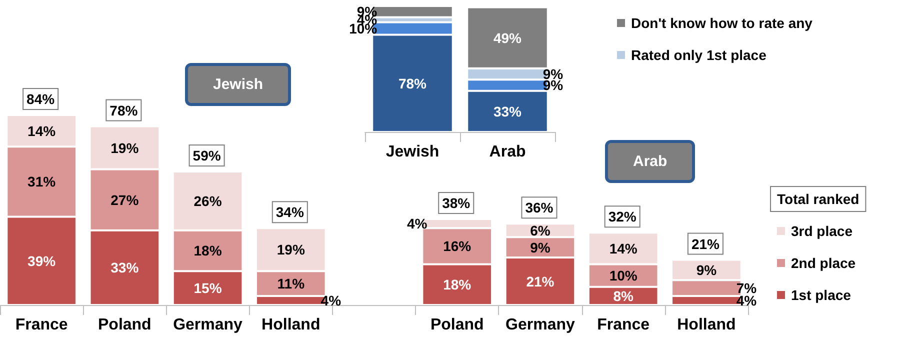 The height and width of the screenshot is (343, 913). What do you see at coordinates (823, 263) in the screenshot?
I see `legend-label: 2nd place` at bounding box center [823, 263].